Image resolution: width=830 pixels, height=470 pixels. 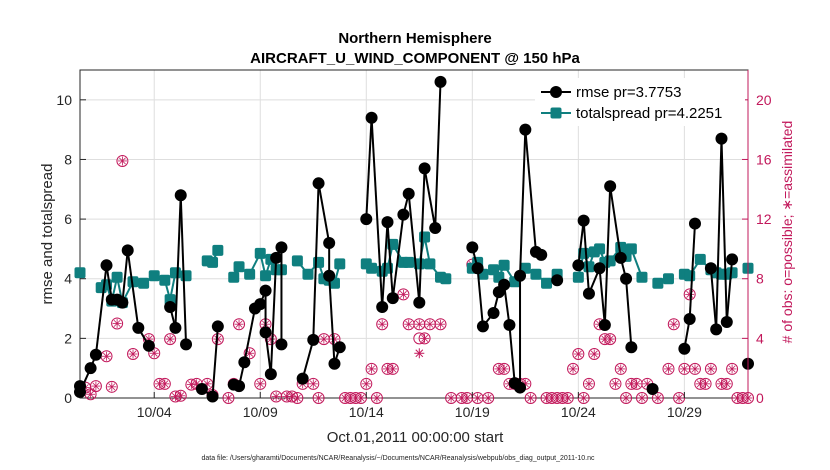 What do you see at coordinates (764, 100) in the screenshot?
I see `right-y-tick-label: 20` at bounding box center [764, 100].